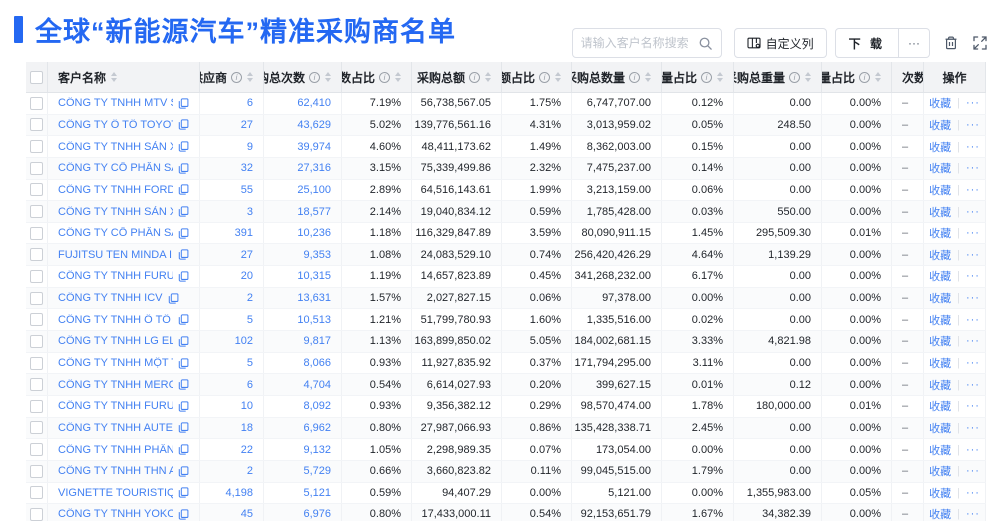 The image size is (1000, 521). Describe the element at coordinates (857, 77) in the screenshot. I see `column-header-weight_pct: 重量占比 i` at that location.